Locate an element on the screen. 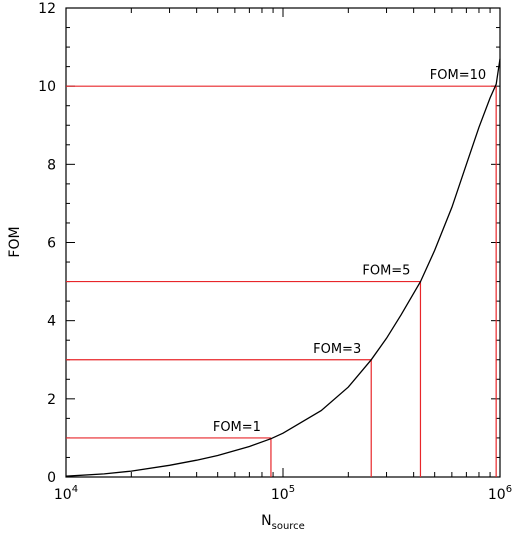  x-axis-label-sub: source is located at coordinates (288, 526).